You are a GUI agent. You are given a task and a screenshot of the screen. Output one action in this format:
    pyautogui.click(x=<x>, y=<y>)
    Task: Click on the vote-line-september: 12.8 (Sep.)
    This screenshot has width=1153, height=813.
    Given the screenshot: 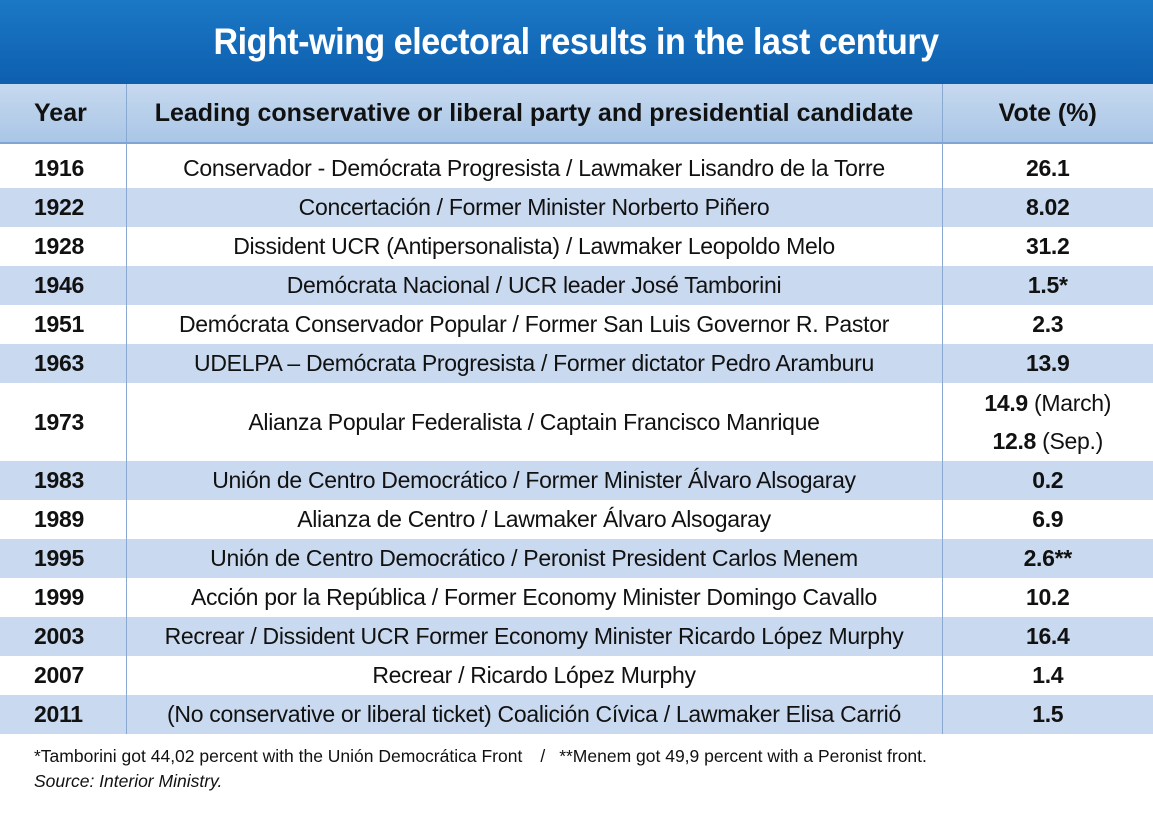 What is the action you would take?
    pyautogui.click(x=1048, y=441)
    